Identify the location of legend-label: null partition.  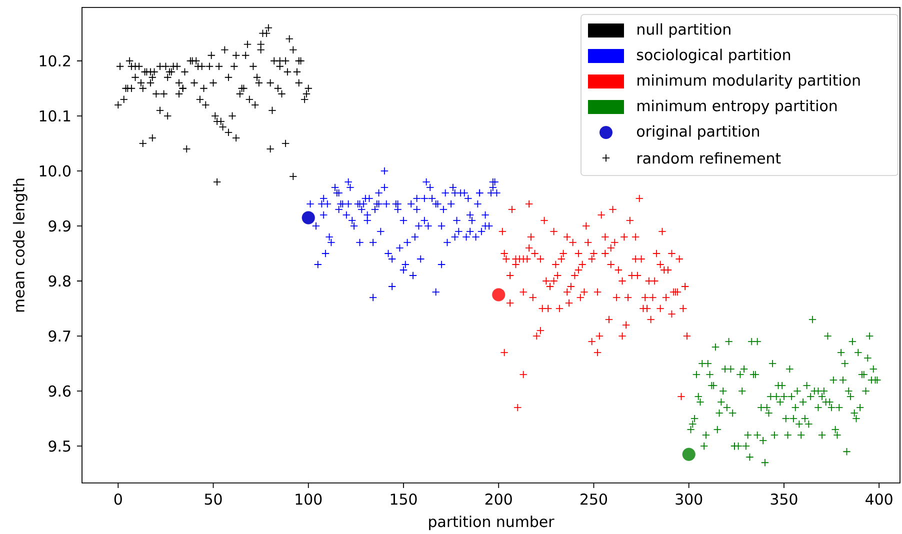
(684, 30).